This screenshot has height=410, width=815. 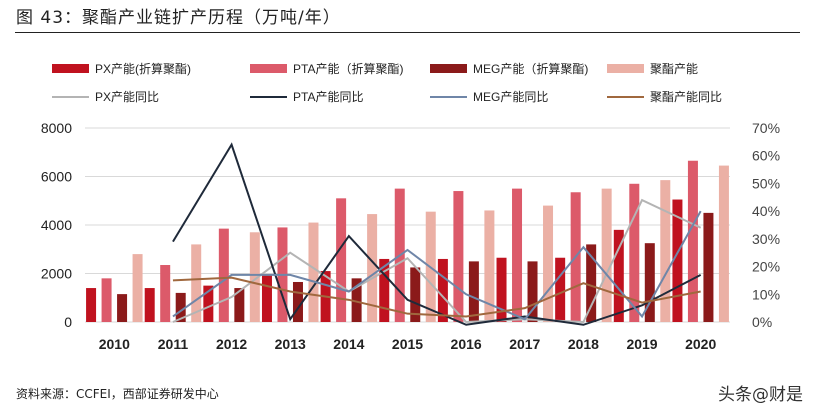 What do you see at coordinates (178, 18) in the screenshot?
I see `figure-title: 图 43：聚酯产业链扩产历程（万吨/年）` at bounding box center [178, 18].